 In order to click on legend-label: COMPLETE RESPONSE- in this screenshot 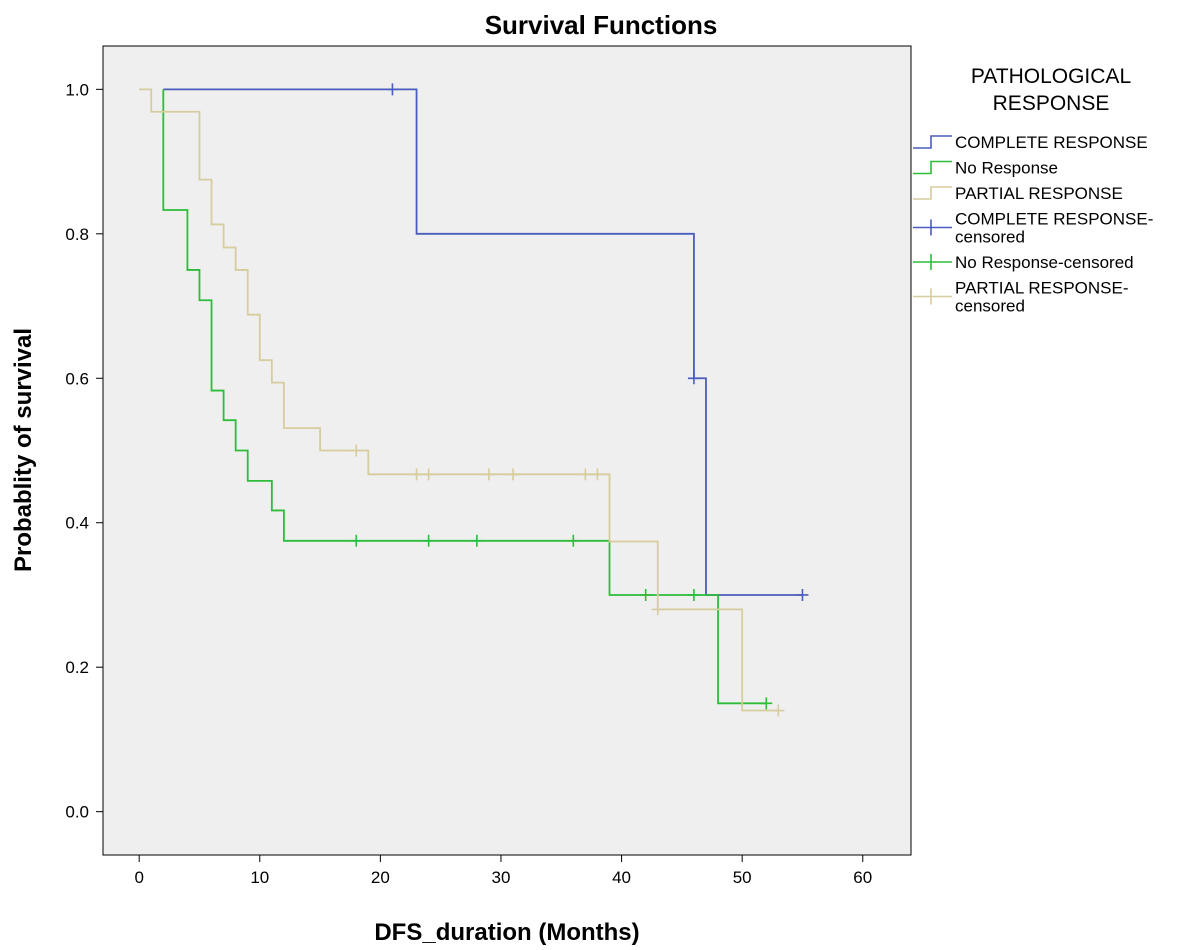, I will do `click(1054, 219)`.